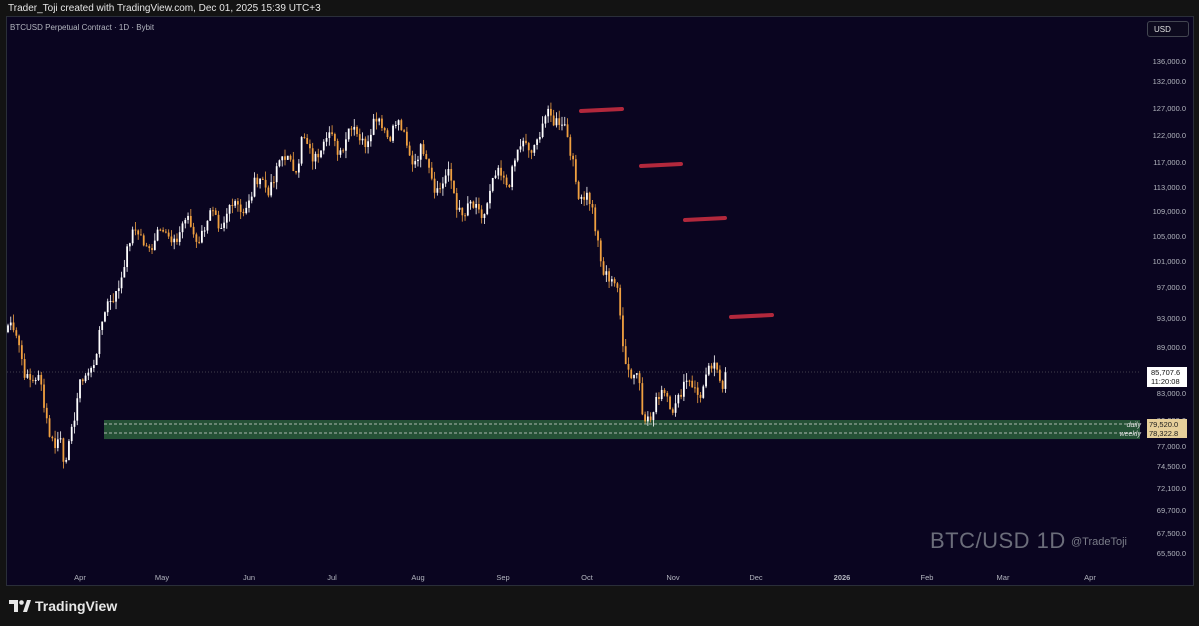 The image size is (1199, 626). What do you see at coordinates (661, 165) in the screenshot?
I see `resistance-mark` at bounding box center [661, 165].